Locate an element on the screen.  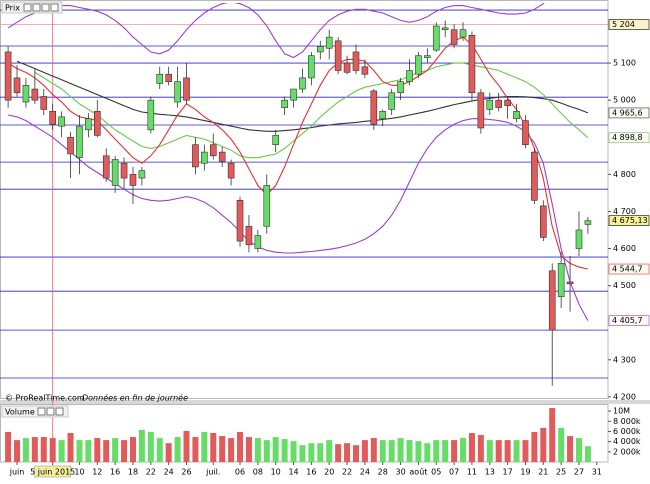
y-tick-label: 10M is located at coordinates (621, 411).